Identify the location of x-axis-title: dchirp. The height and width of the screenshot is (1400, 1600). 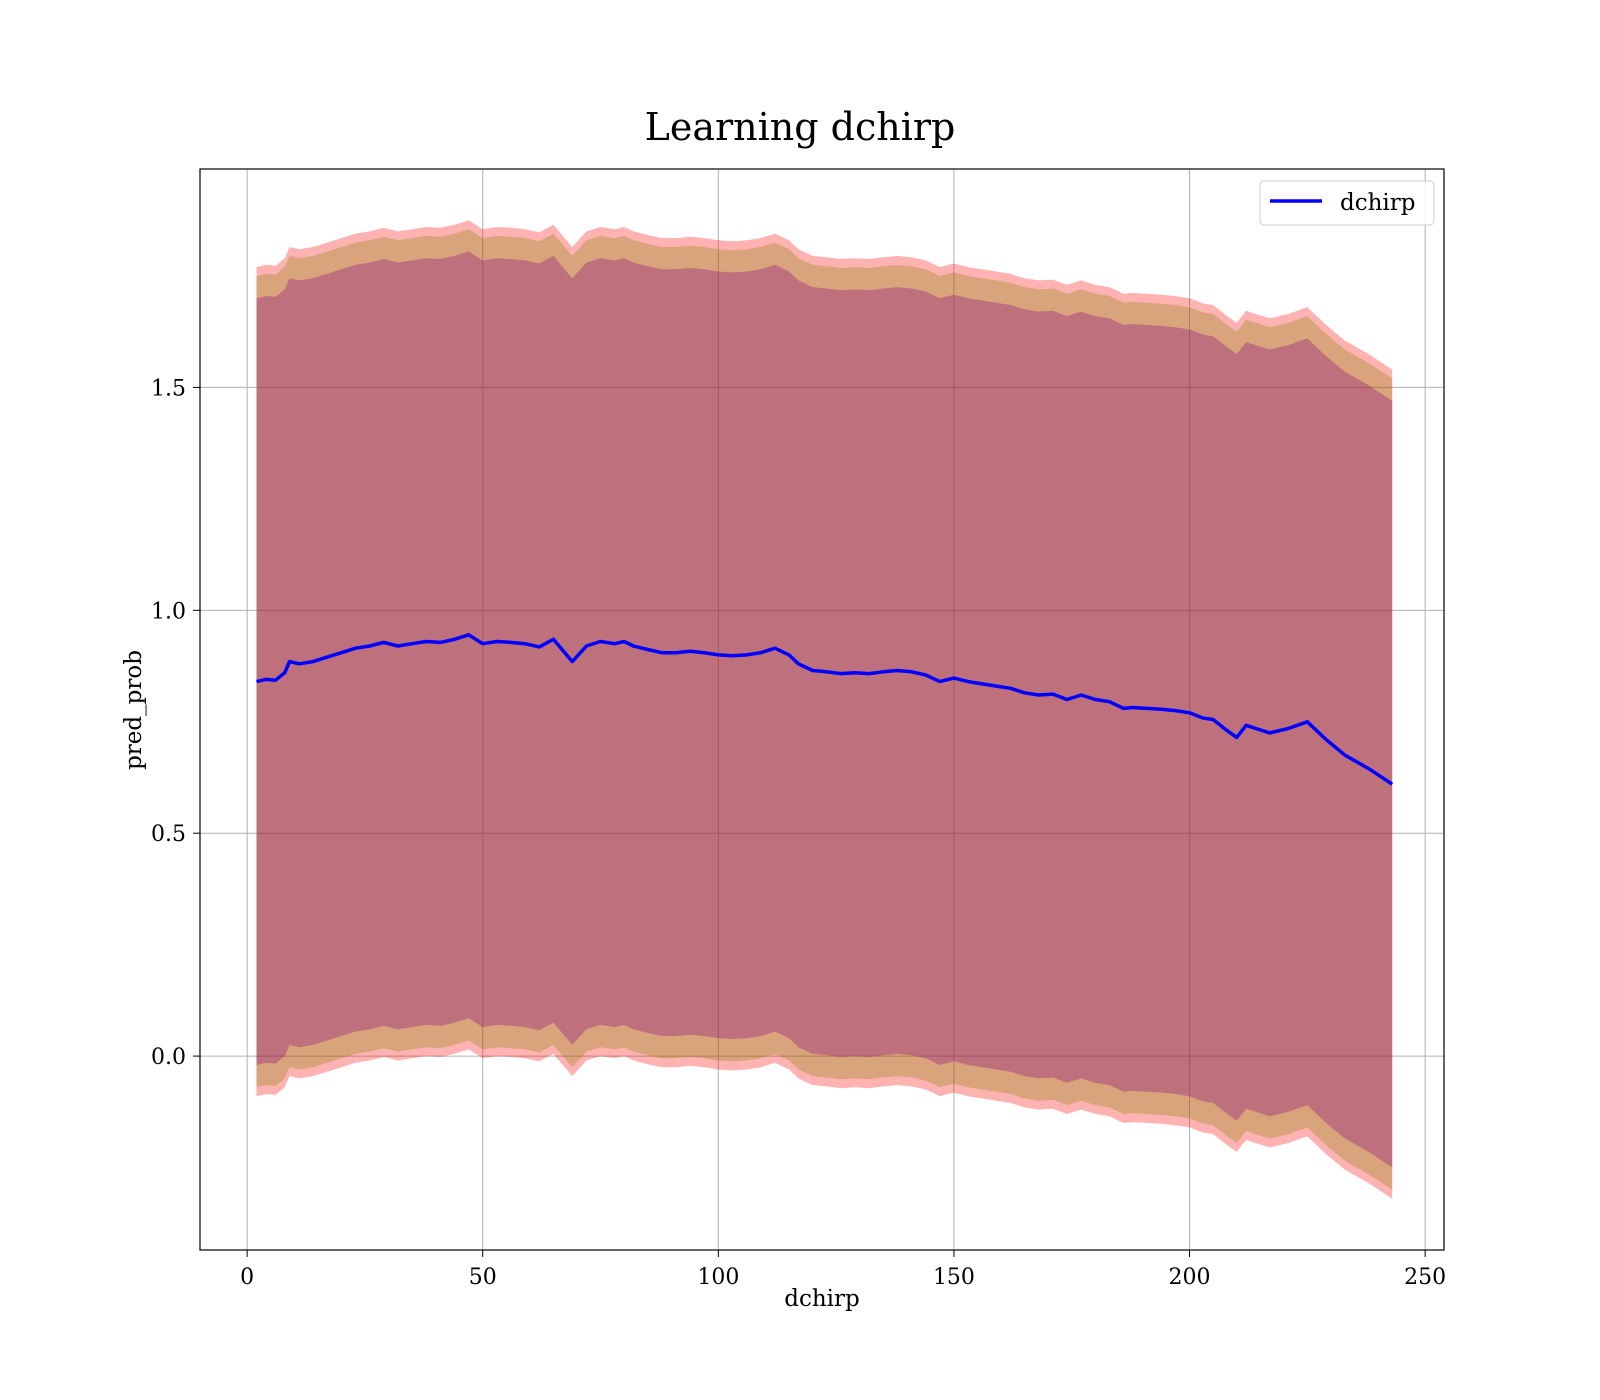
(822, 1299).